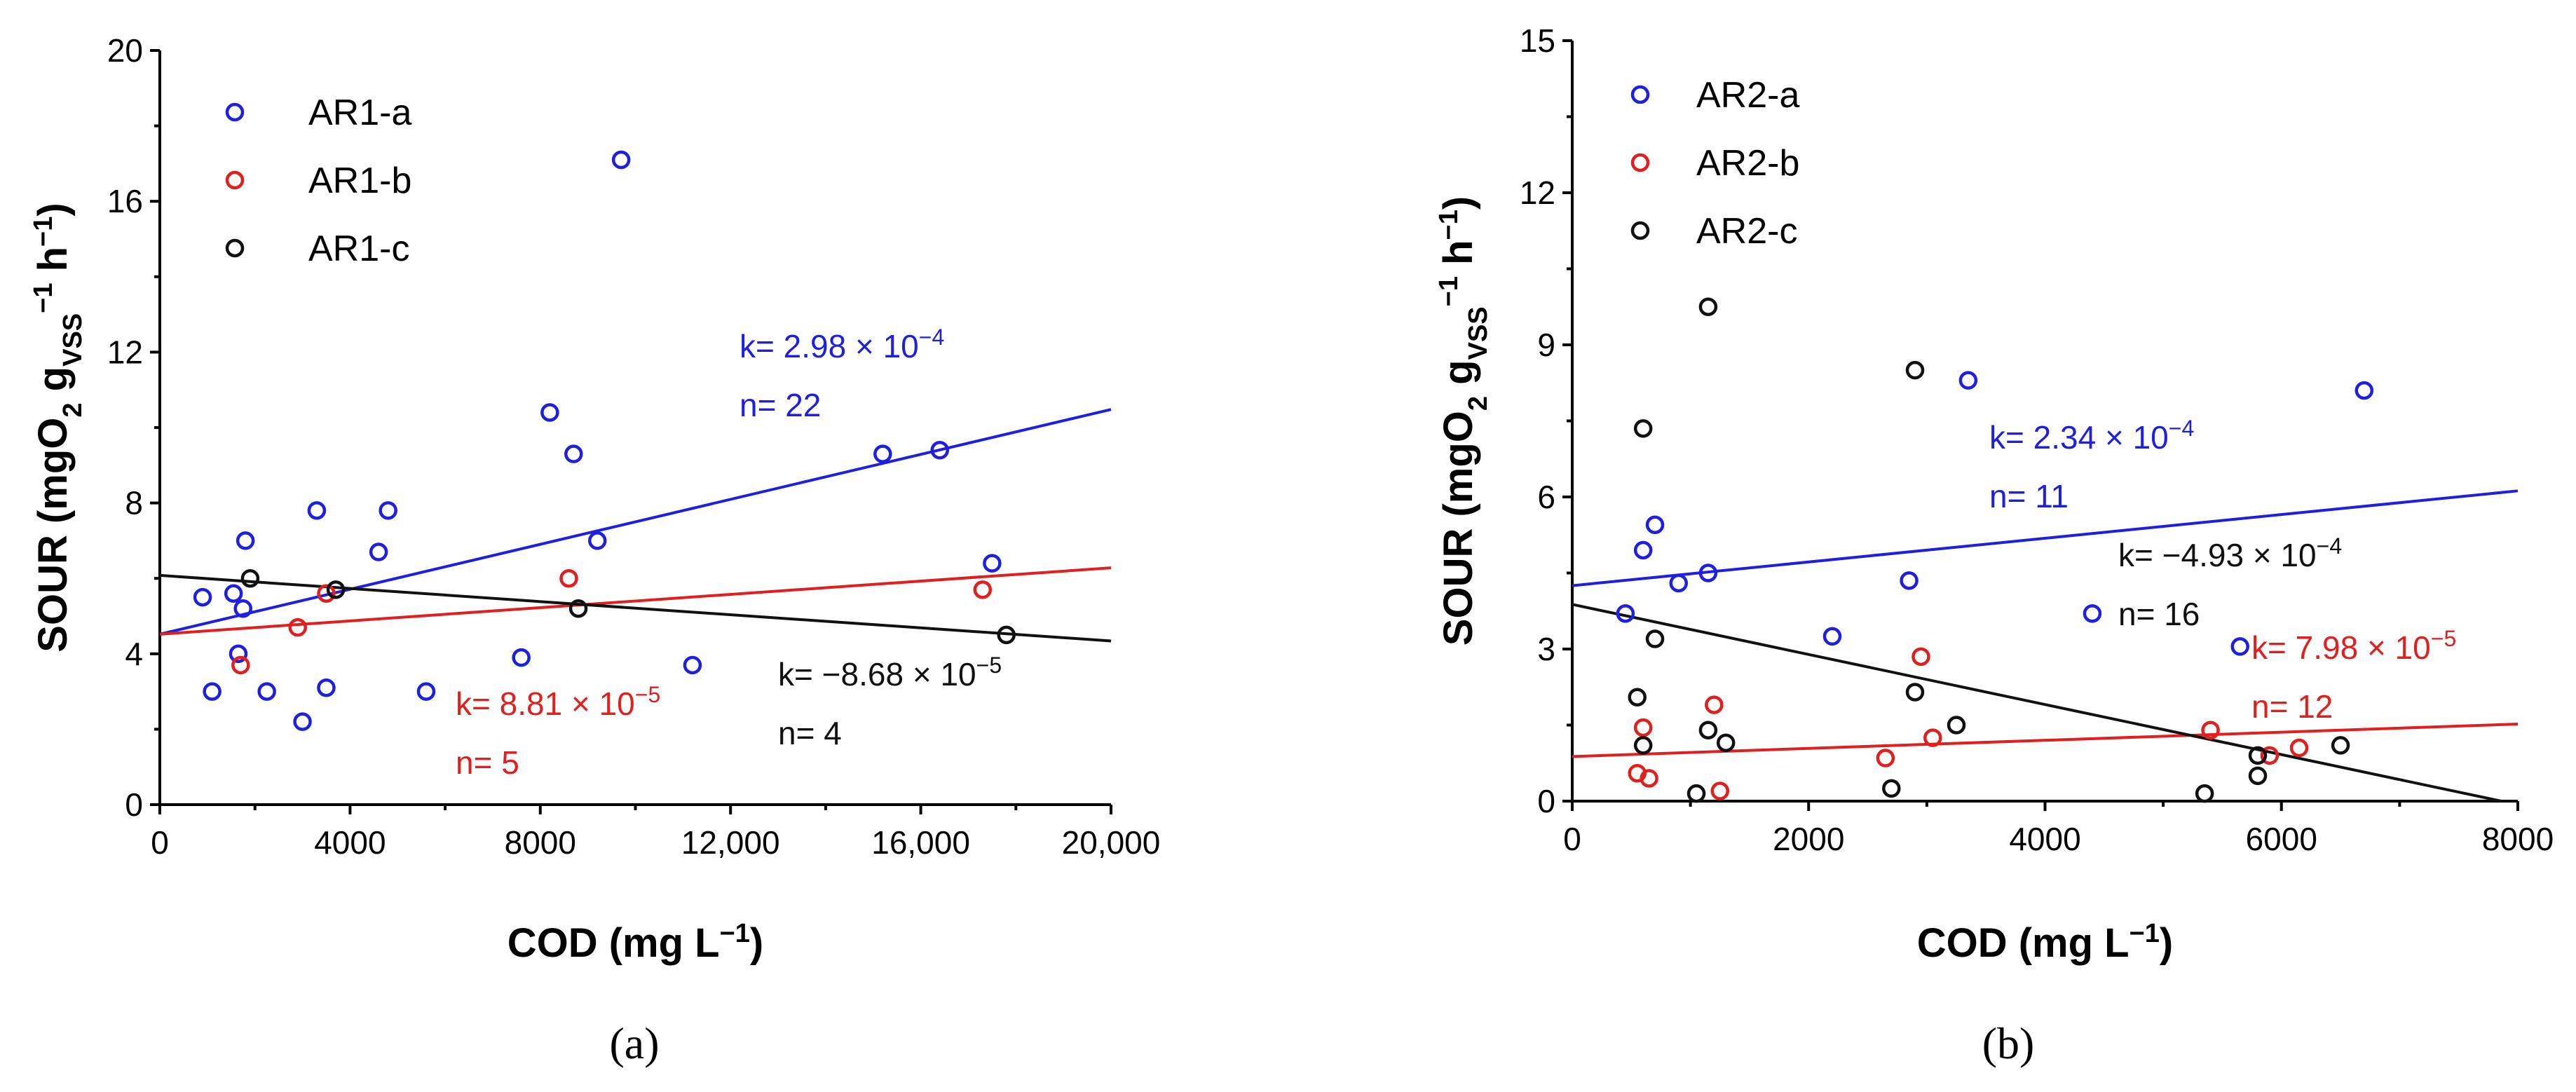  What do you see at coordinates (890, 672) in the screenshot?
I see `annotation-k-AR1-c: k= −8.68 × 10−5` at bounding box center [890, 672].